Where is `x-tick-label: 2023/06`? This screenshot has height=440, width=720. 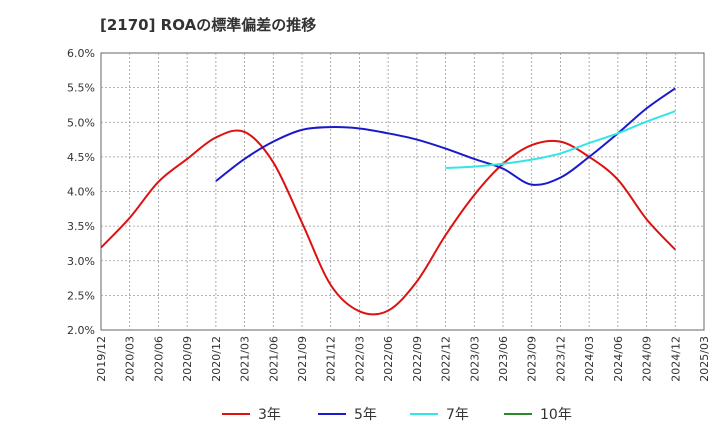
x-tick-label: 2023/06 is located at coordinates (503, 359).